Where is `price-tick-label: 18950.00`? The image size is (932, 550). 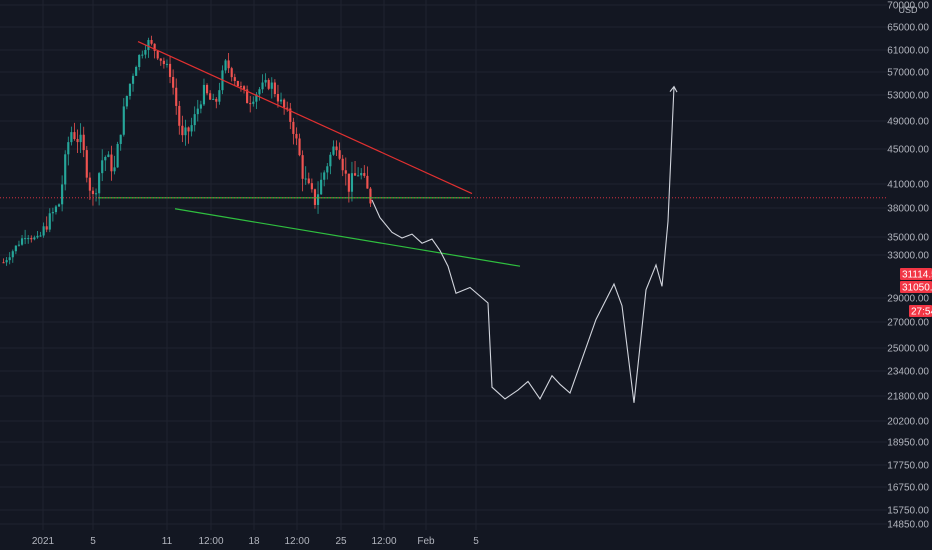
price-tick-label: 18950.00 is located at coordinates (908, 443).